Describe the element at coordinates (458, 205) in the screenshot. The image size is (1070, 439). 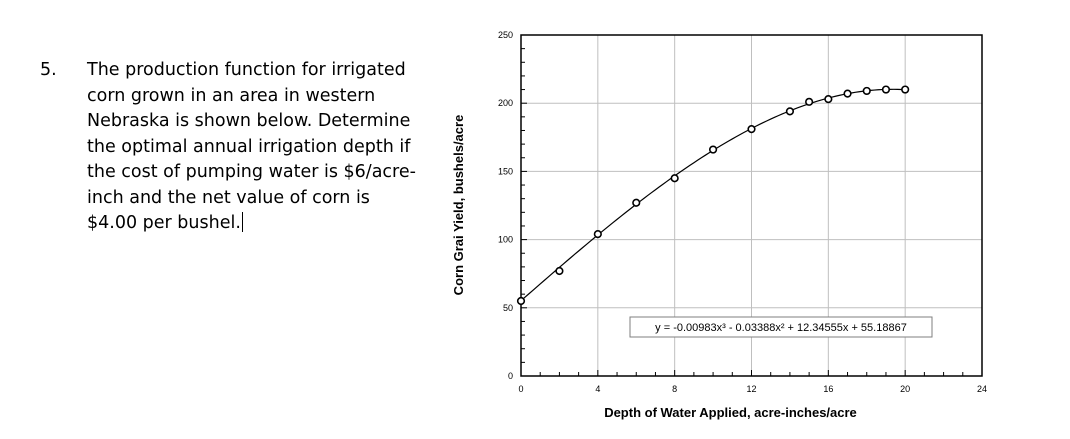
I see `y-axis-title: Corn Grai Yield, bushels/acre` at that location.